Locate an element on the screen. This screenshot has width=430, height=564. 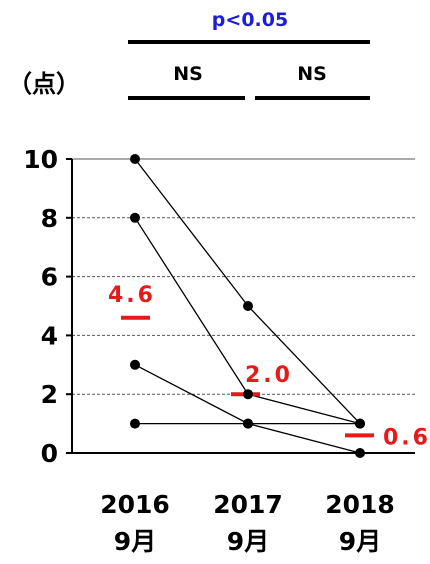
x-tick-label-year-1: 2017 is located at coordinates (248, 504).